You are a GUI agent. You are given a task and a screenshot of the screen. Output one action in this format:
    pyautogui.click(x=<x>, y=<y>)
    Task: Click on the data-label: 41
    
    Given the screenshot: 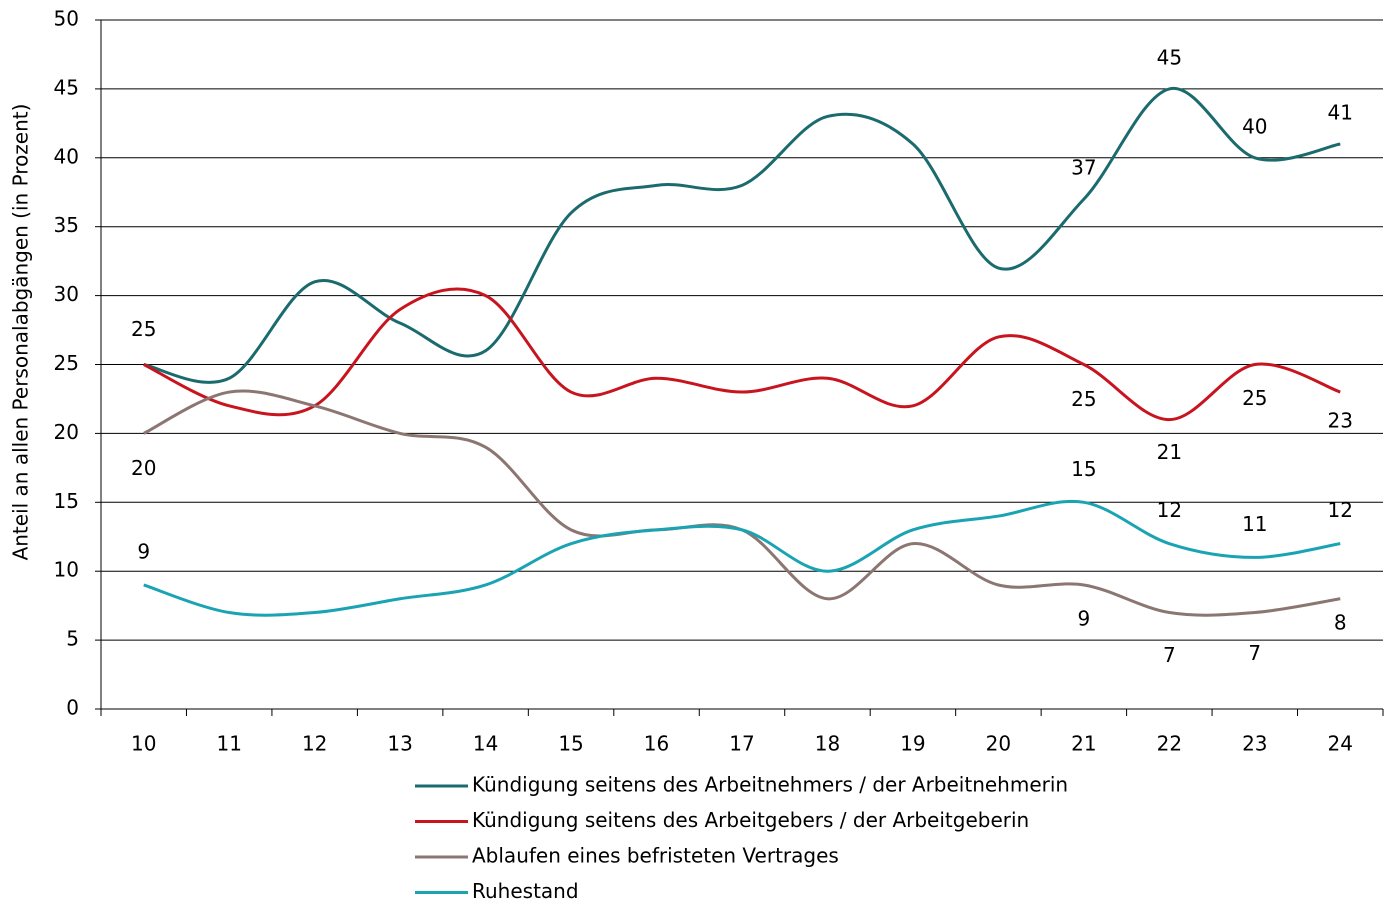 What is the action you would take?
    pyautogui.click(x=1340, y=113)
    